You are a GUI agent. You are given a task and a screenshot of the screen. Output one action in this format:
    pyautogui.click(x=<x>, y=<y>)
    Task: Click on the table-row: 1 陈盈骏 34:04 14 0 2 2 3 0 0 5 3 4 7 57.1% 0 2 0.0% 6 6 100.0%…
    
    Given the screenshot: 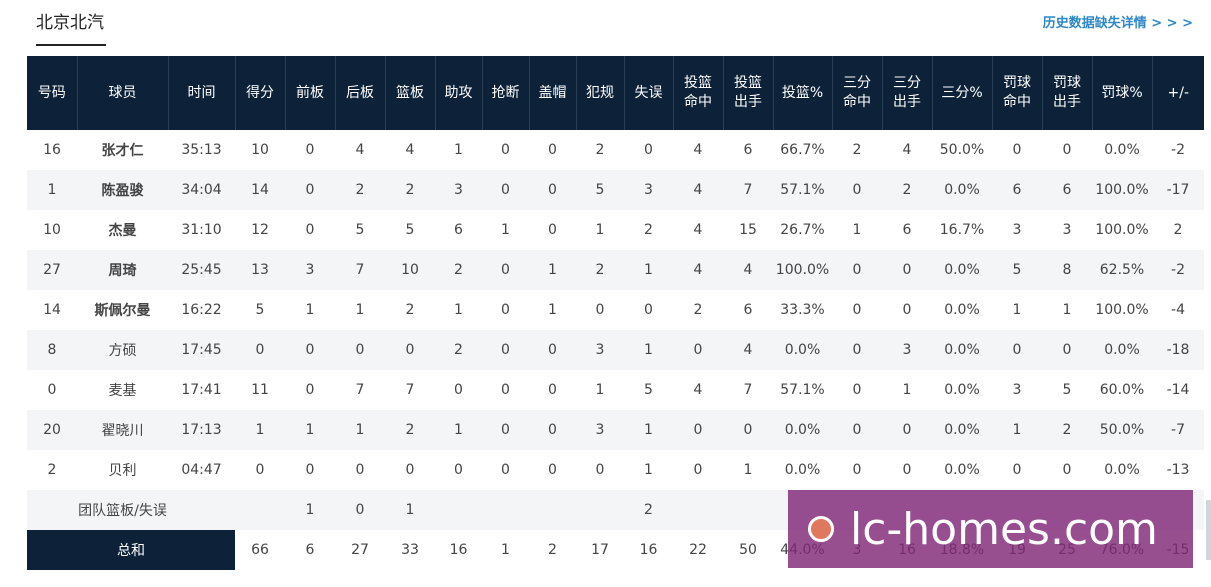 What is the action you would take?
    pyautogui.click(x=615, y=190)
    